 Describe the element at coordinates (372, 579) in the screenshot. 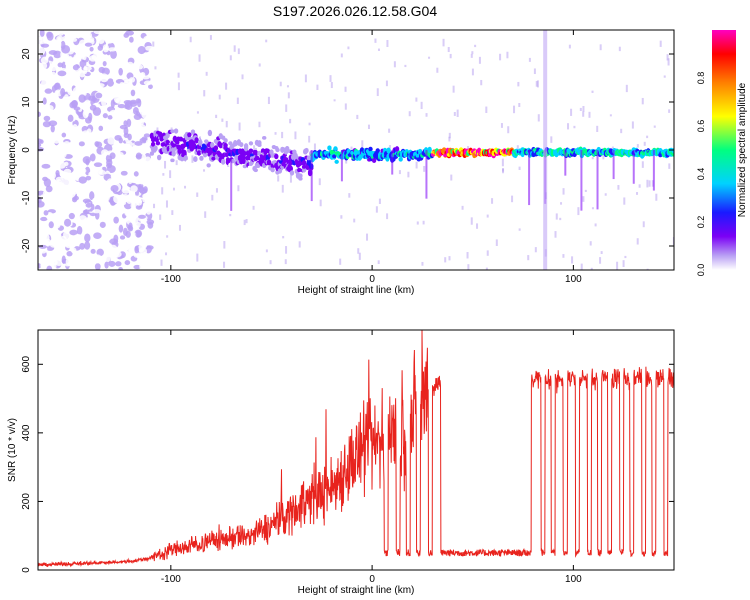

I see `snr-xtick-label: 0` at that location.